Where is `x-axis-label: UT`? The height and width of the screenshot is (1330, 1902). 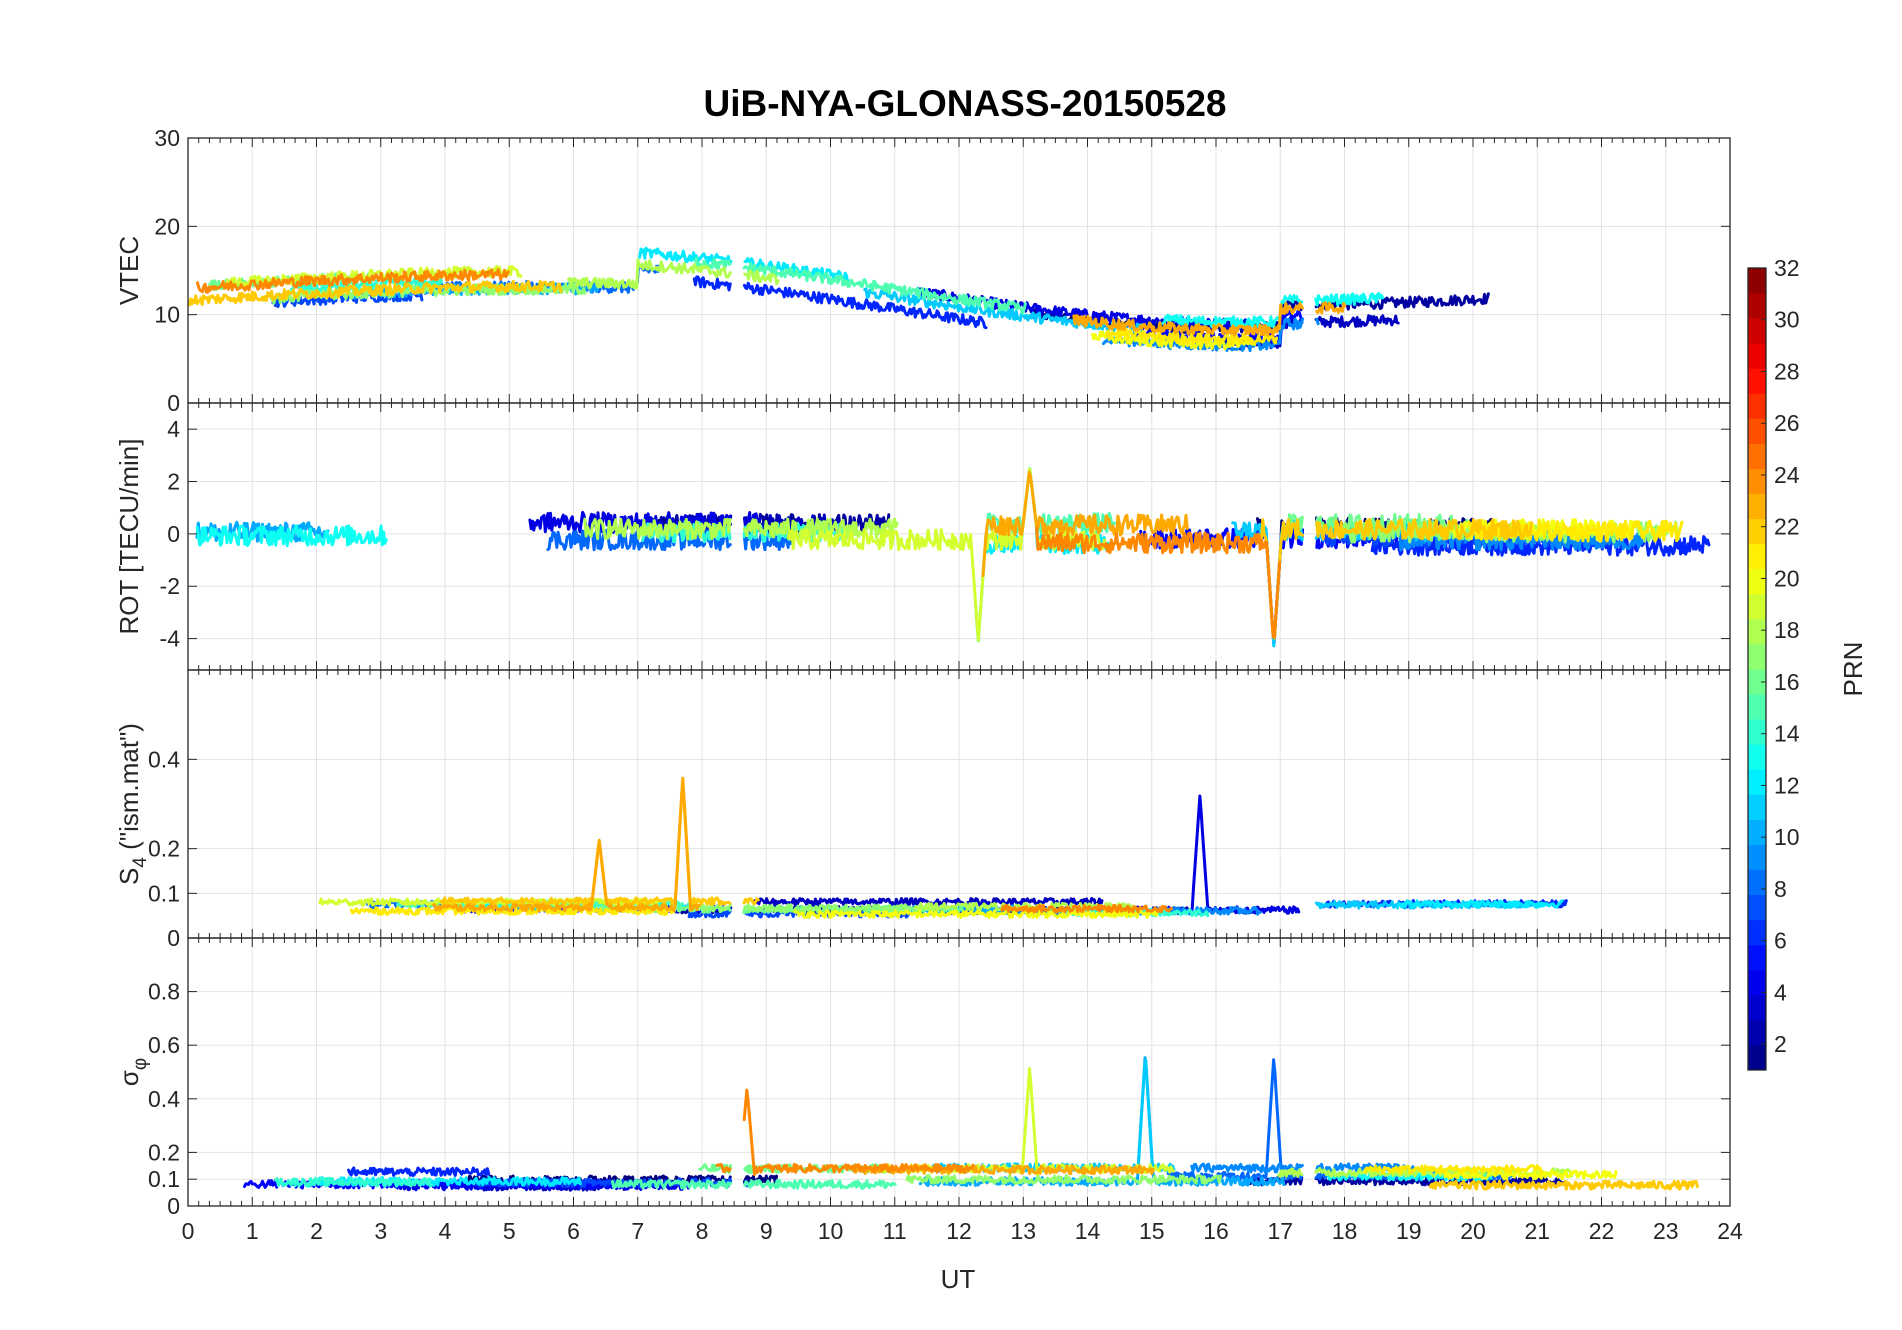 x-axis-label: UT is located at coordinates (958, 1279).